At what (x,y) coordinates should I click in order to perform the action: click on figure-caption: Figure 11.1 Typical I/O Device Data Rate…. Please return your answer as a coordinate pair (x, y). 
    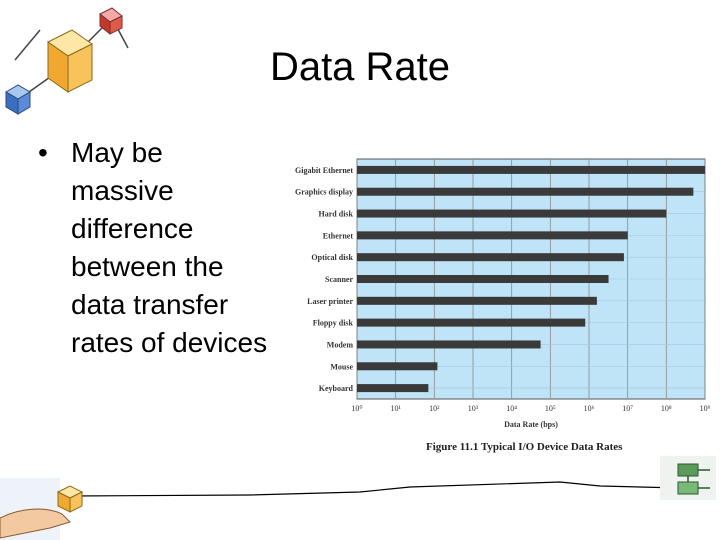
    Looking at the image, I should click on (524, 447).